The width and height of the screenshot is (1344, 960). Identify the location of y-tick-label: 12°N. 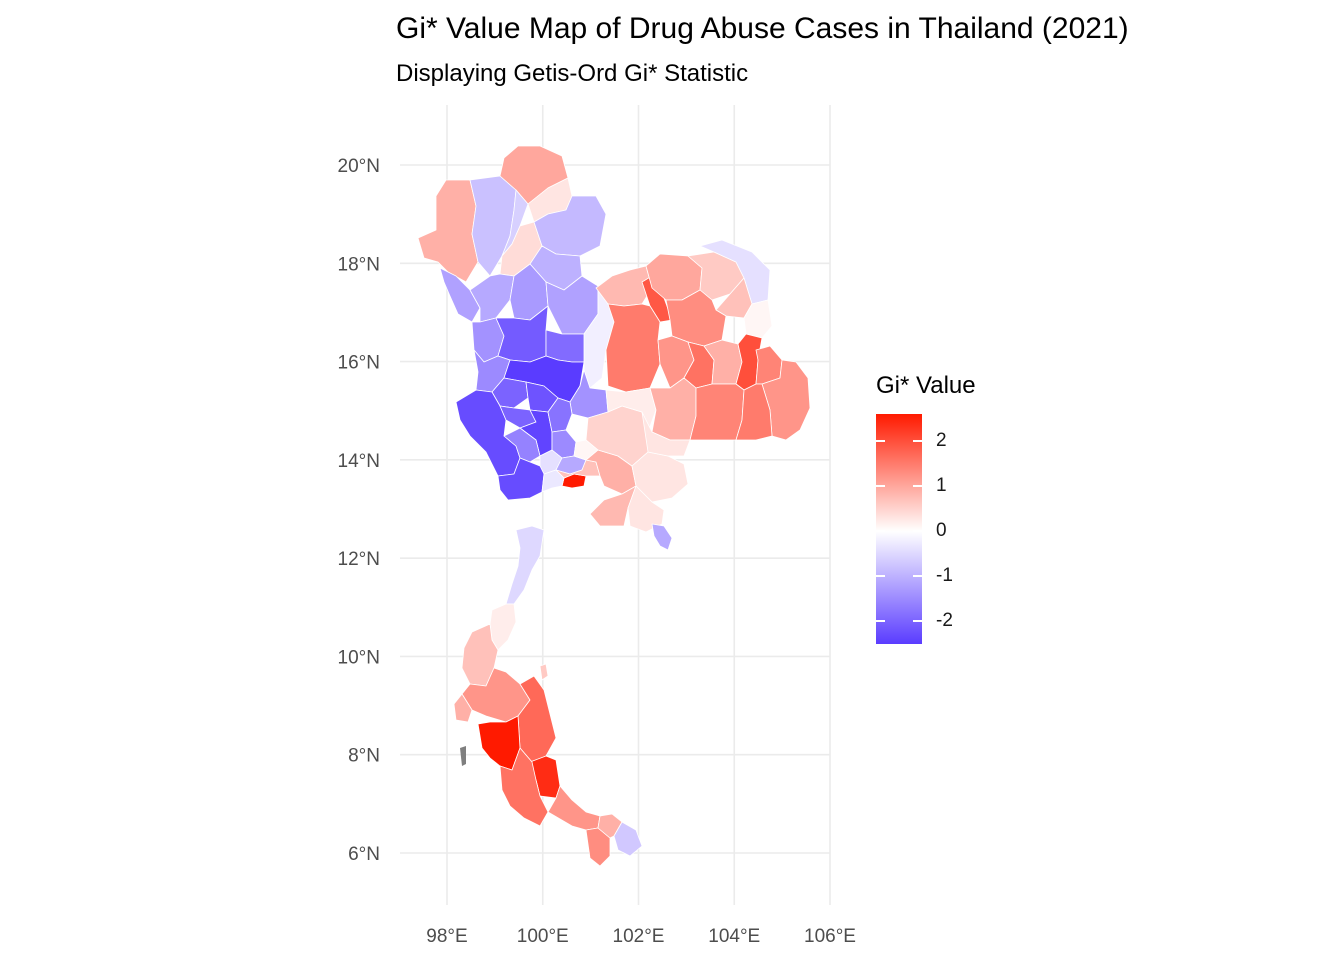
(359, 559).